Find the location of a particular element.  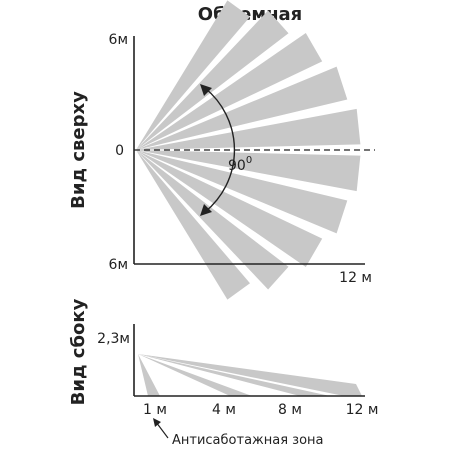

angle-arc is located at coordinates (220, 150).